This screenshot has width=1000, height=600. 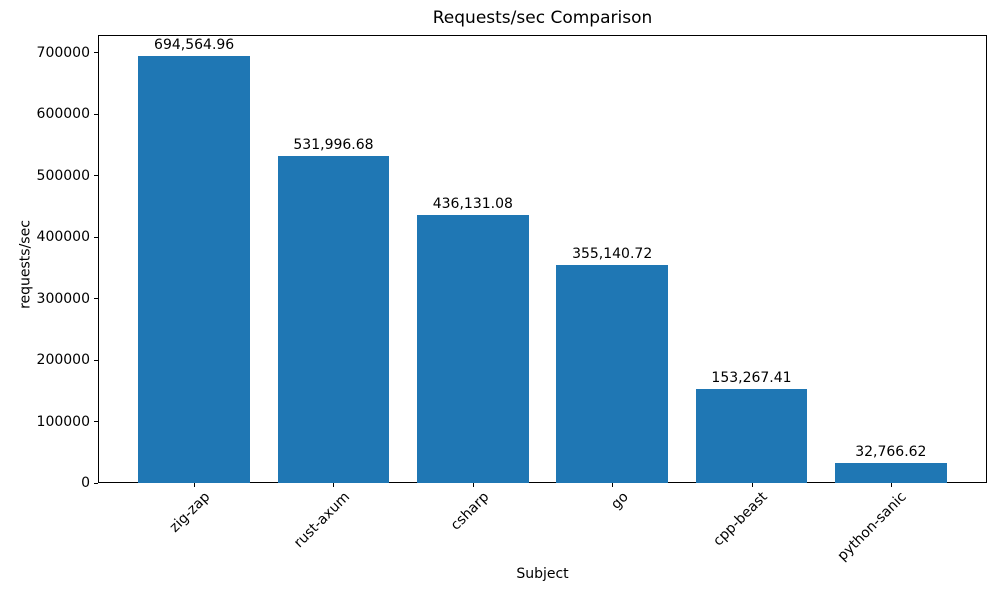 What do you see at coordinates (473, 349) in the screenshot?
I see `bar-csharp` at bounding box center [473, 349].